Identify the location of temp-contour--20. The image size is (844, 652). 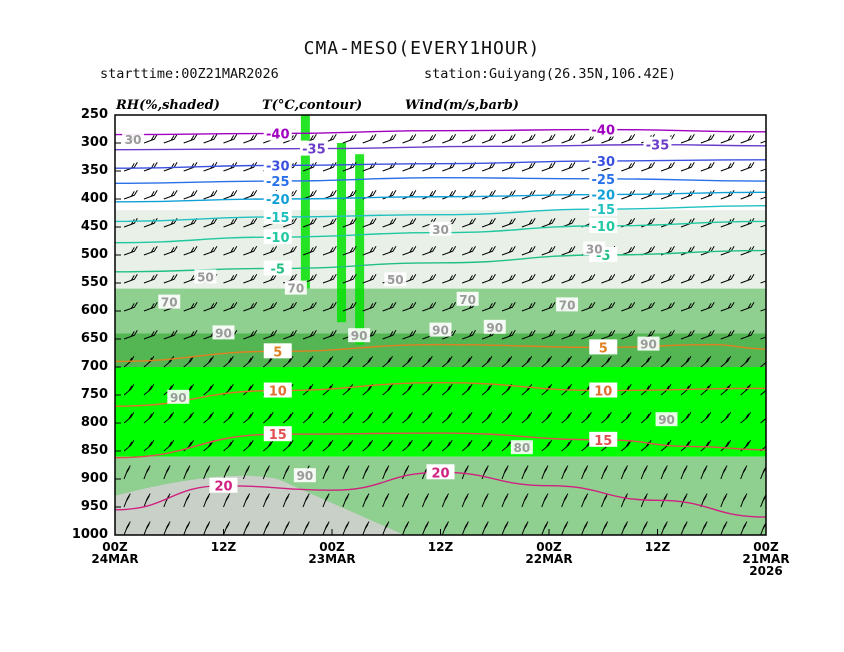
(440, 197).